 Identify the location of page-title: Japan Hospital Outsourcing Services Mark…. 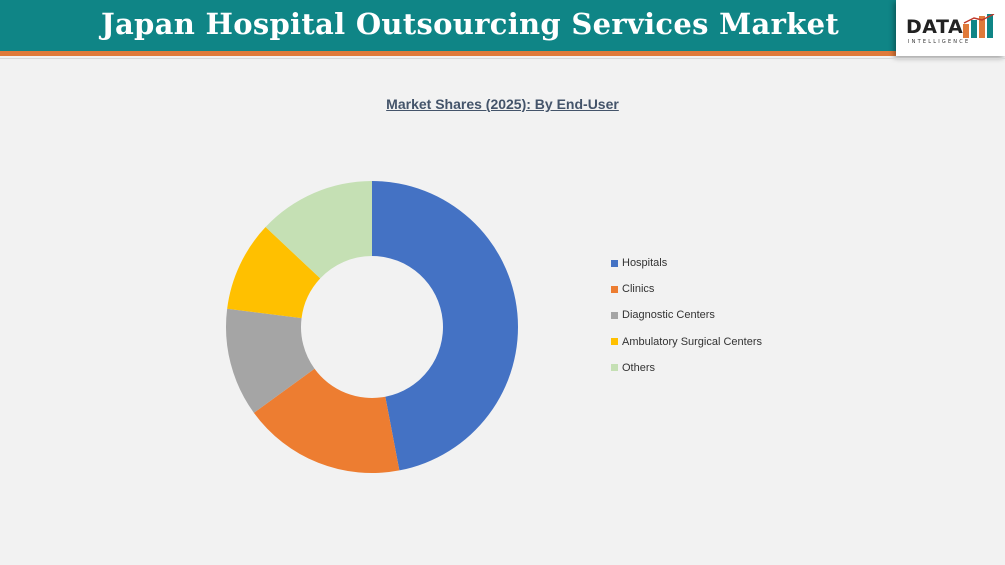
(470, 24).